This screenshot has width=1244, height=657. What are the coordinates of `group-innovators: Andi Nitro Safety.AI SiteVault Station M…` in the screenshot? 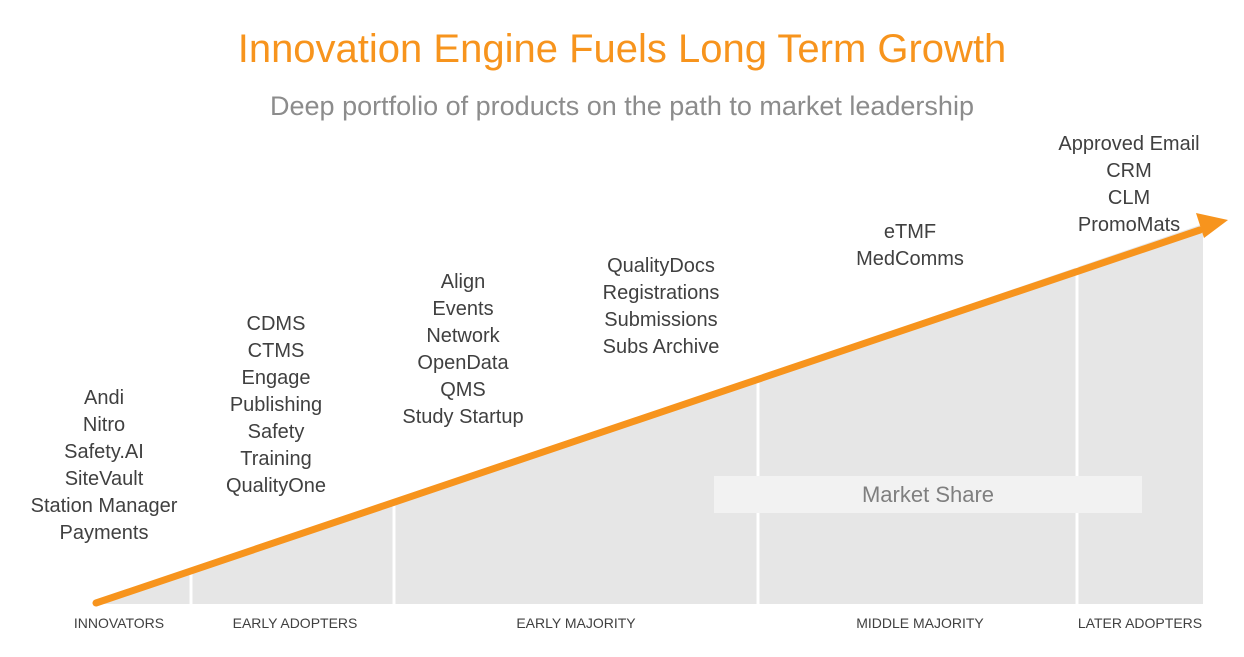 It's located at (104, 466).